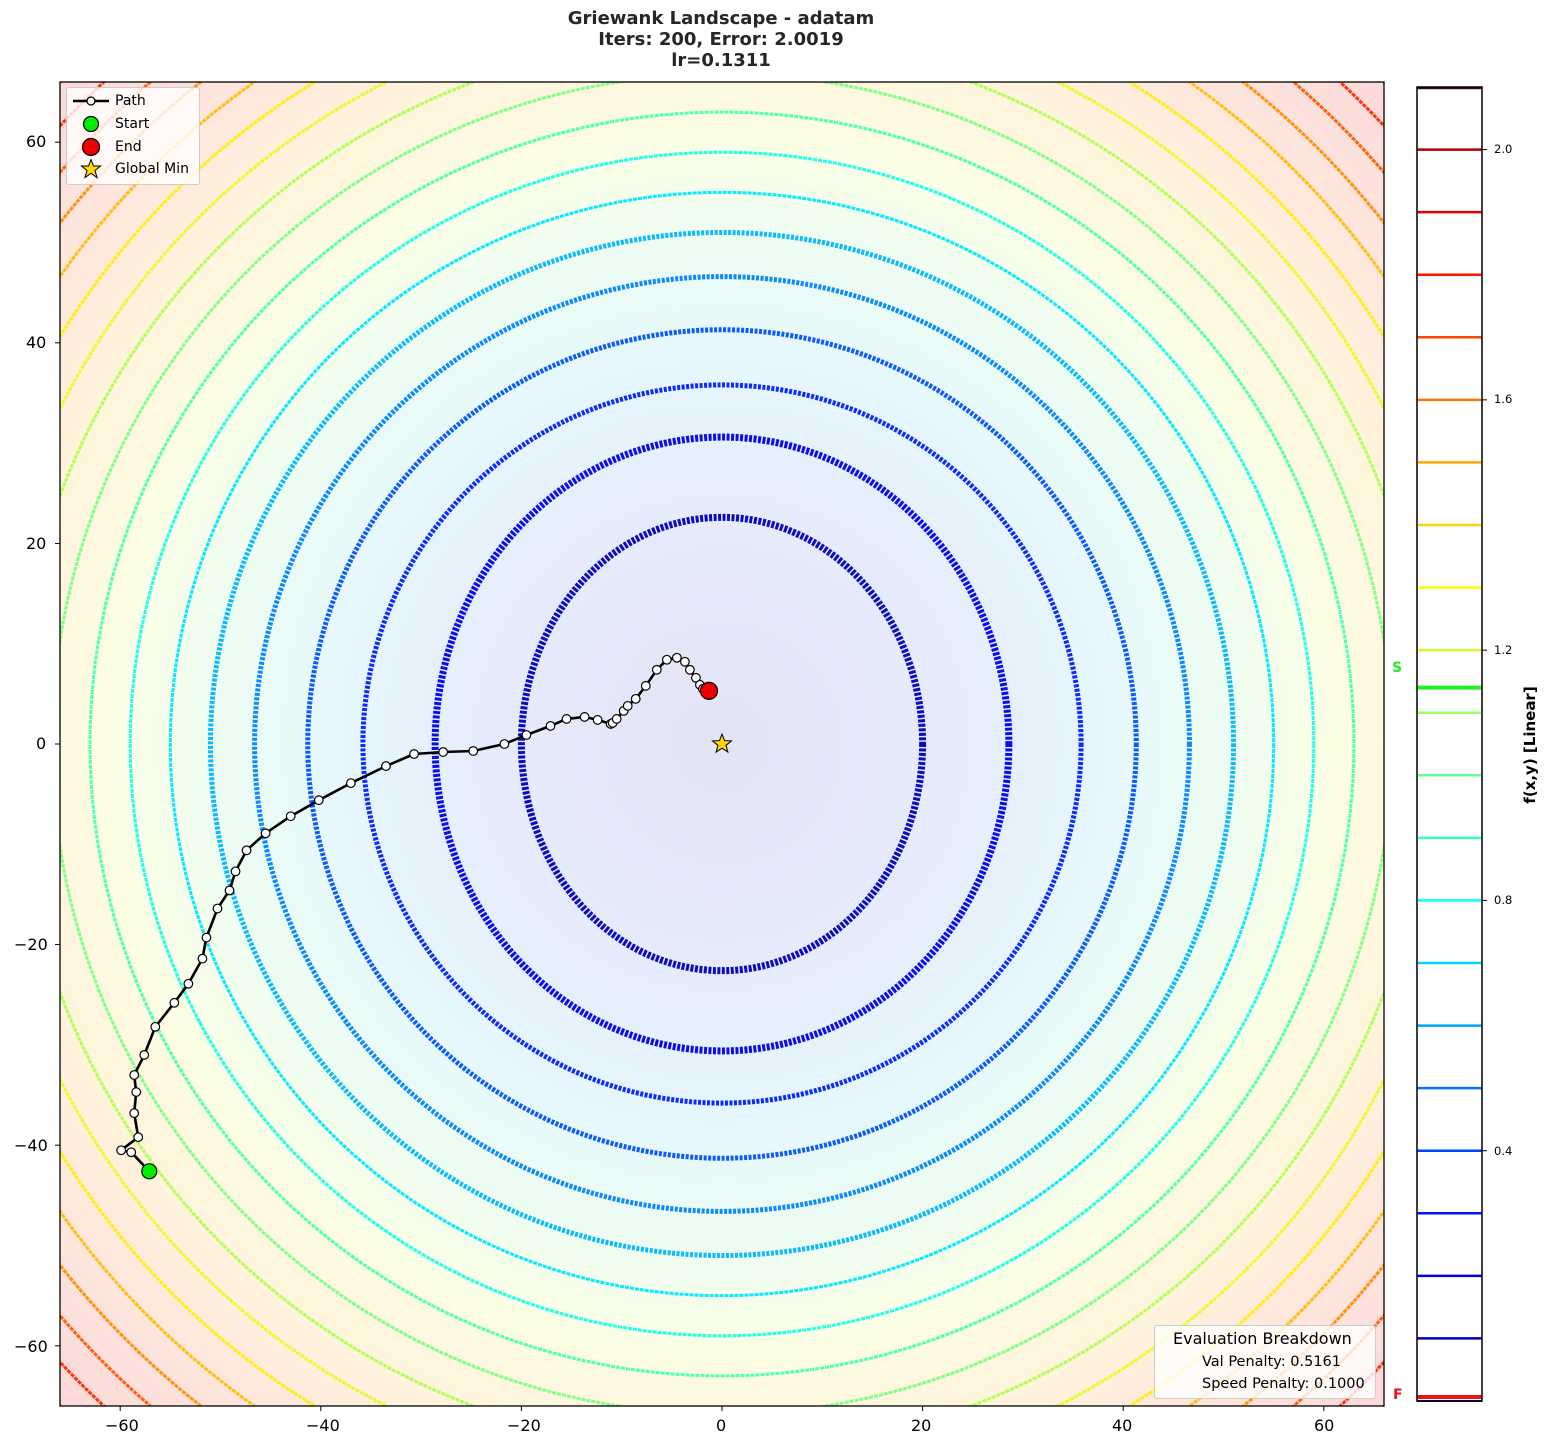 The image size is (1552, 1448). What do you see at coordinates (1397, 668) in the screenshot?
I see `colorbar-start-marker: S` at bounding box center [1397, 668].